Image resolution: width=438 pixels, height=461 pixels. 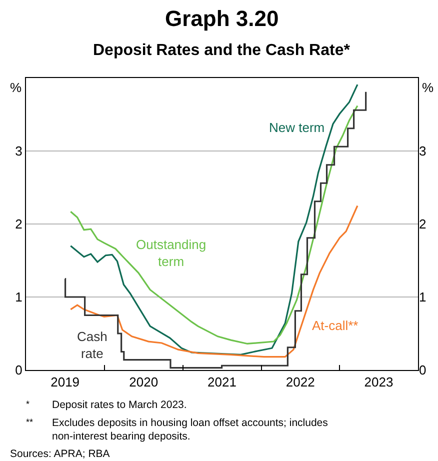 What do you see at coordinates (92, 345) in the screenshot?
I see `series-label: Cash rate` at bounding box center [92, 345].